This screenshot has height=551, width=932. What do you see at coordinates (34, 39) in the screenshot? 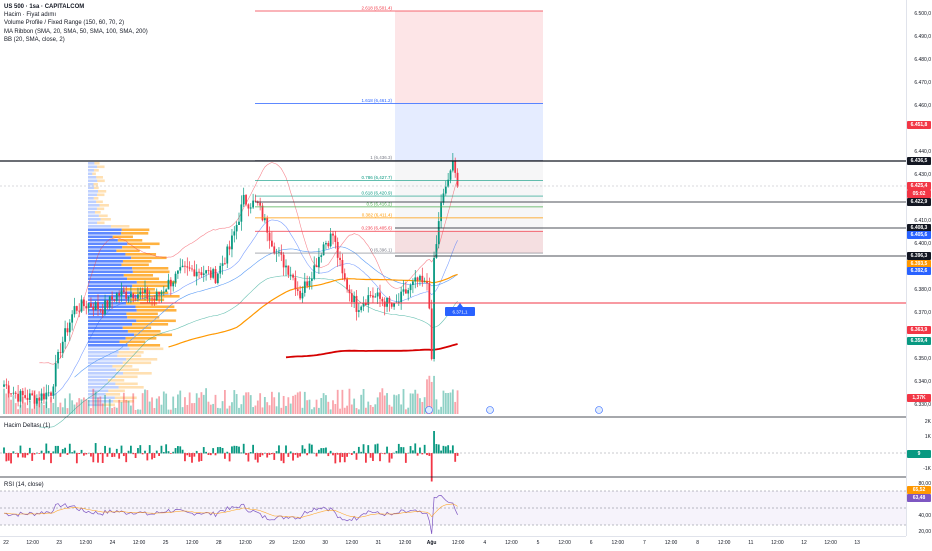
I see `bollinger-label: BB (20, SMA, close, 2)` at bounding box center [34, 39].